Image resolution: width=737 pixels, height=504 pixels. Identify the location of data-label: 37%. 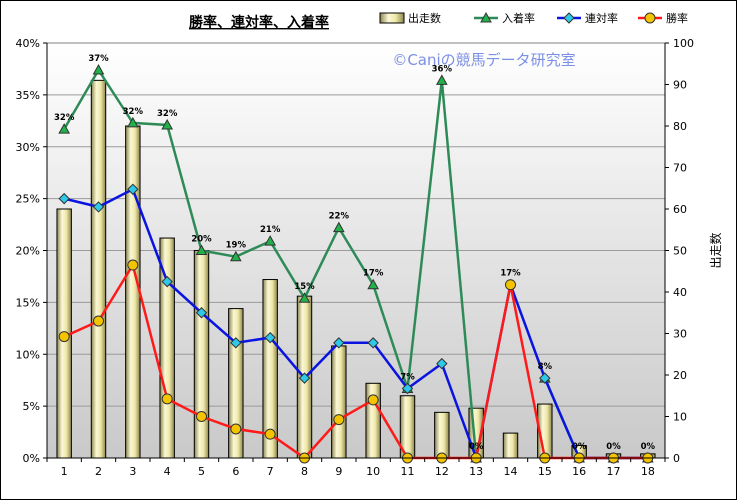
(98, 59).